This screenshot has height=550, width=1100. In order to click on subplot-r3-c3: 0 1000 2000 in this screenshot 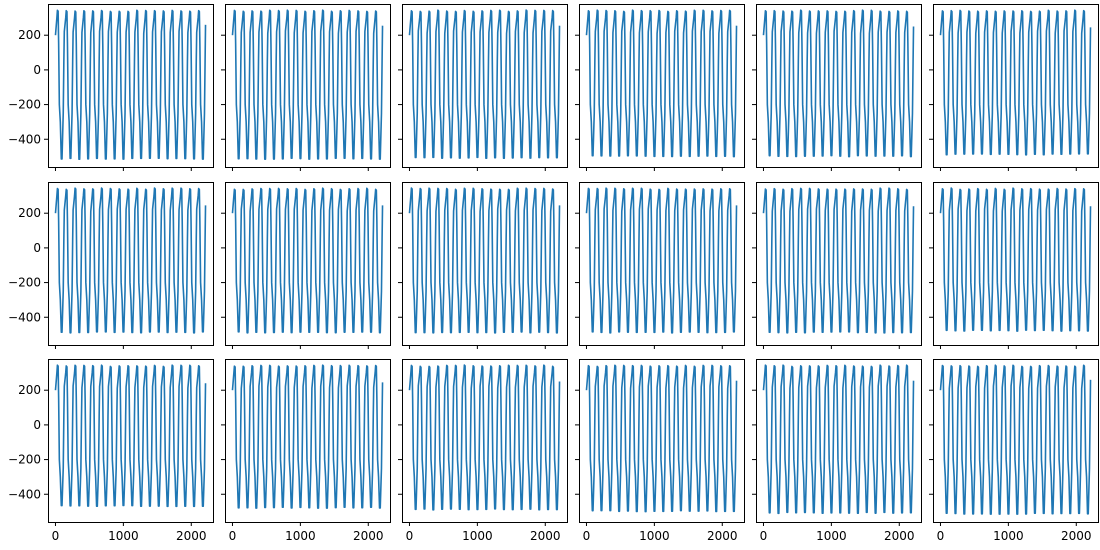, I will do `click(483, 451)`.